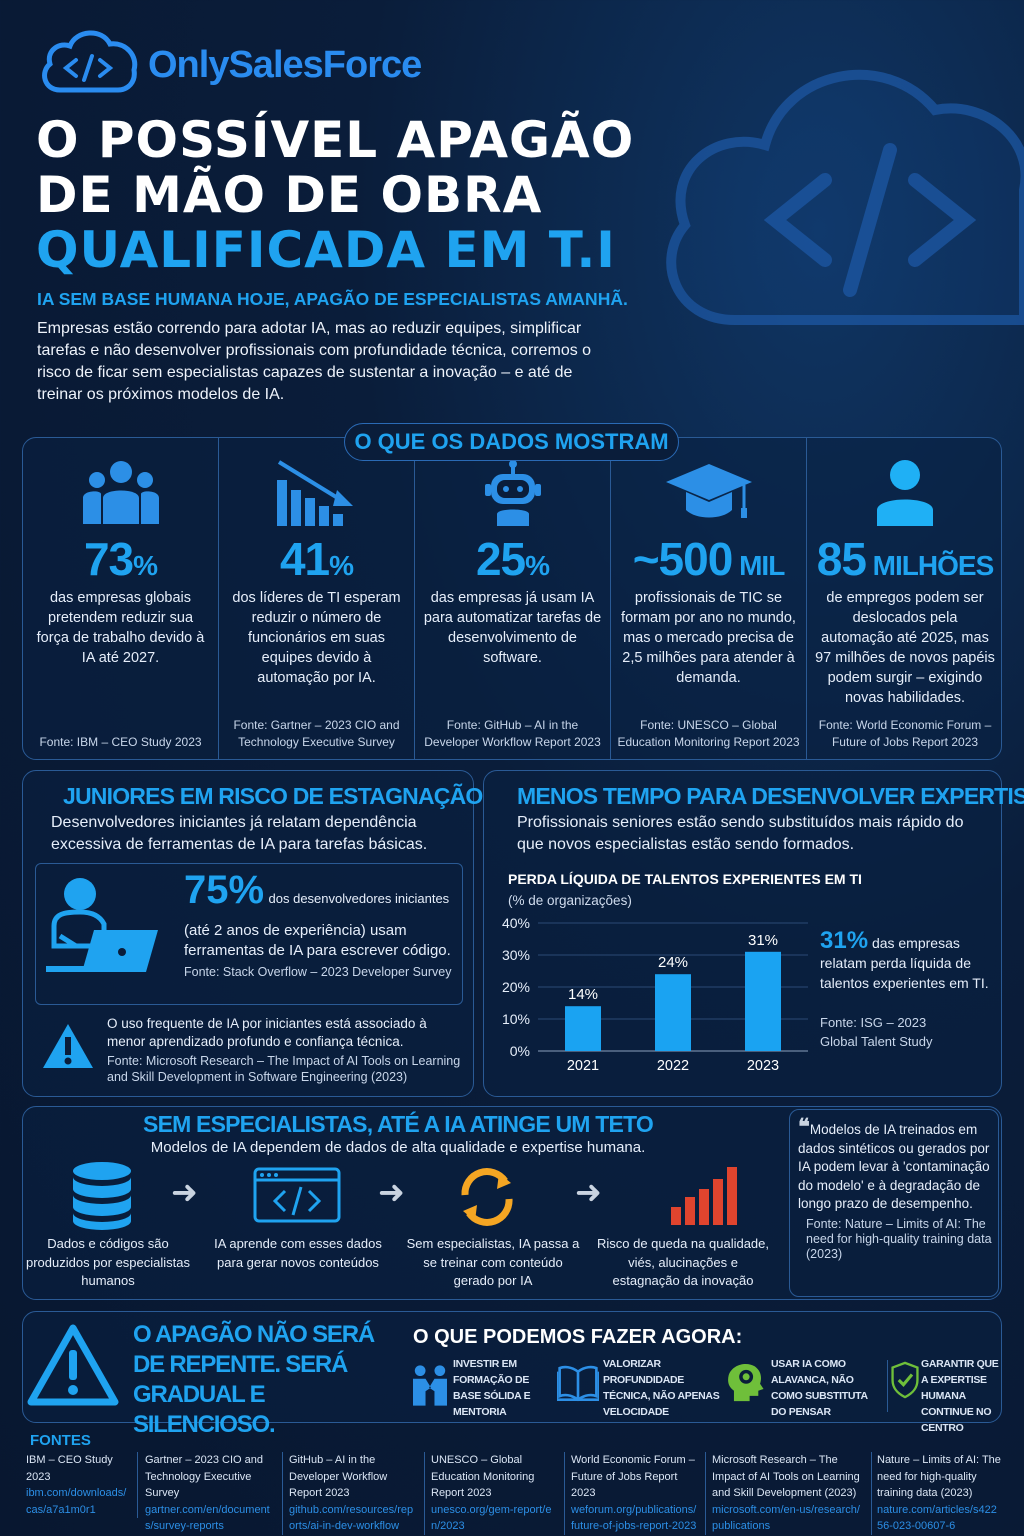  Describe the element at coordinates (430, 1385) in the screenshot. I see `mentoring-people-icon` at that location.